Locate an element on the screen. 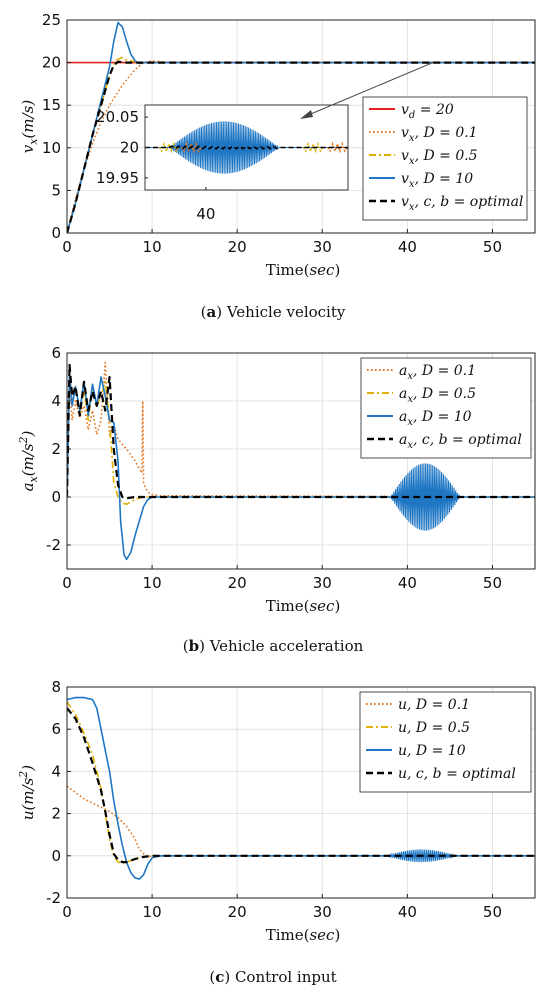  inset-blue-oscillation is located at coordinates (246, 147).